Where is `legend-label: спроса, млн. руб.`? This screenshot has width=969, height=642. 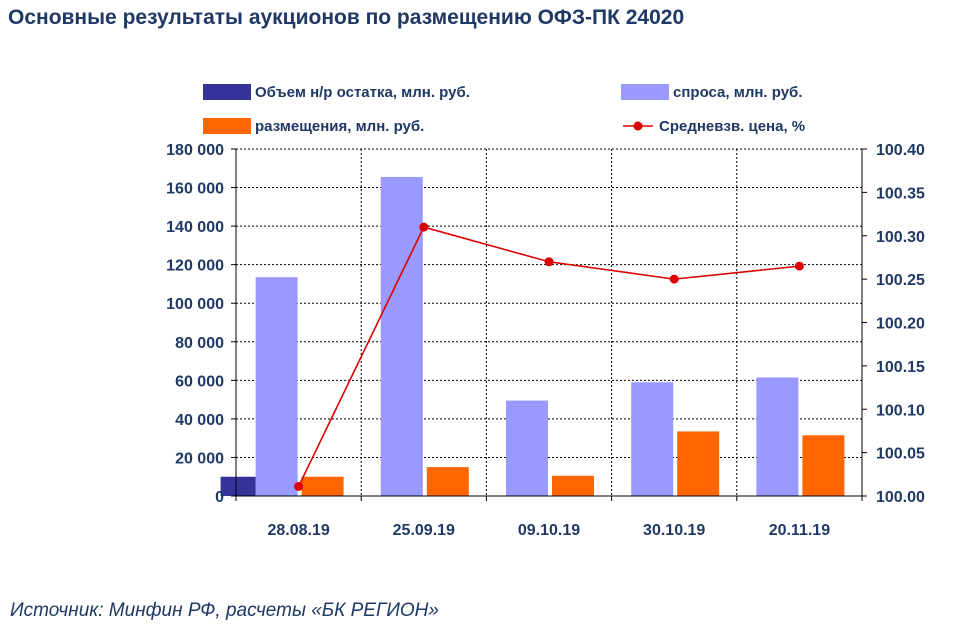
legend-label: спроса, млн. руб. is located at coordinates (738, 92).